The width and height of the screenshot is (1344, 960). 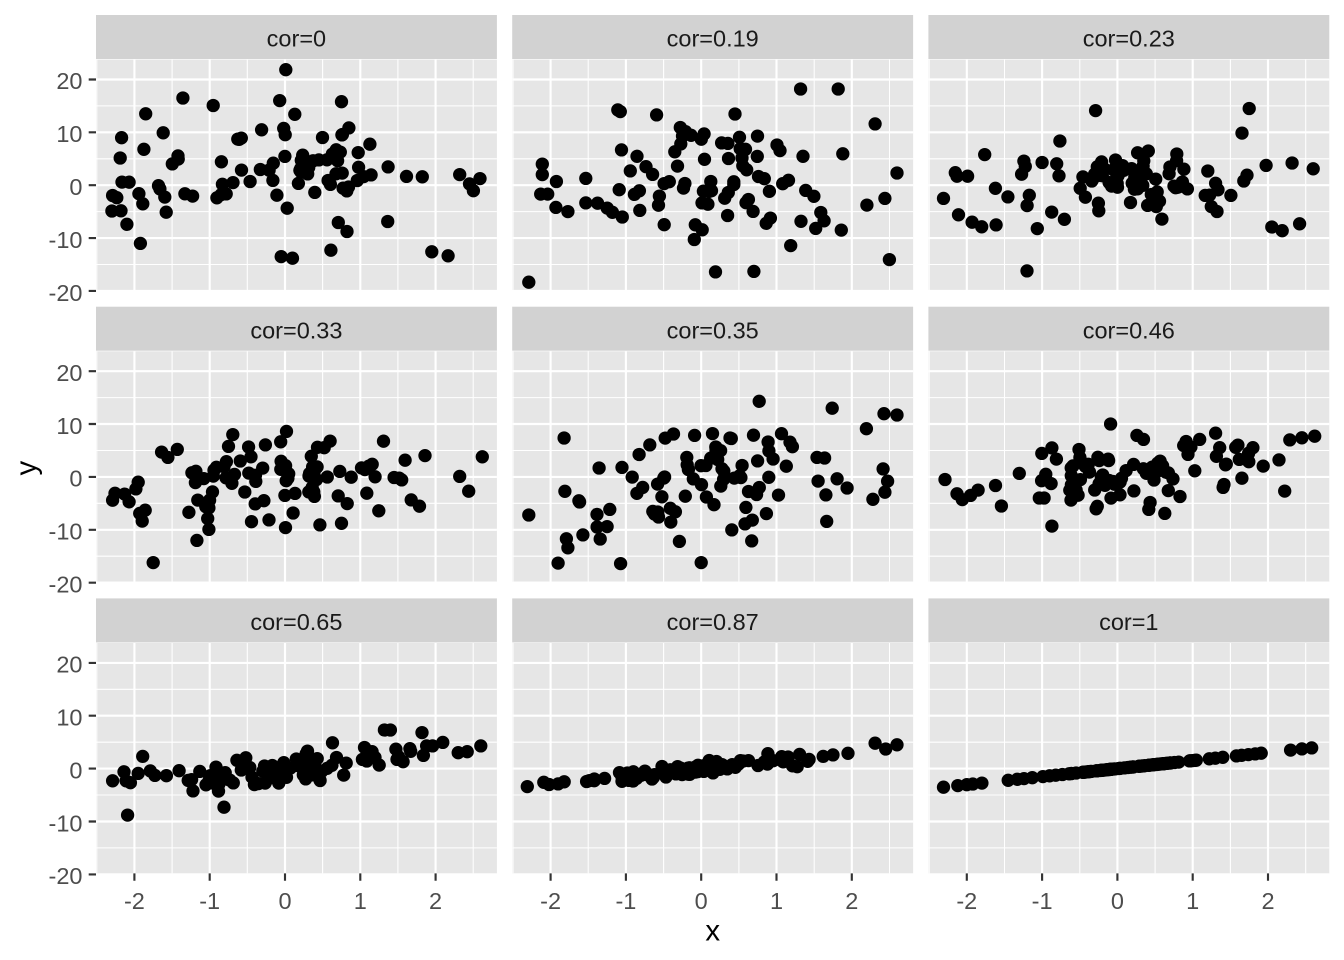 I want to click on svg-text: x, so click(x=712, y=931).